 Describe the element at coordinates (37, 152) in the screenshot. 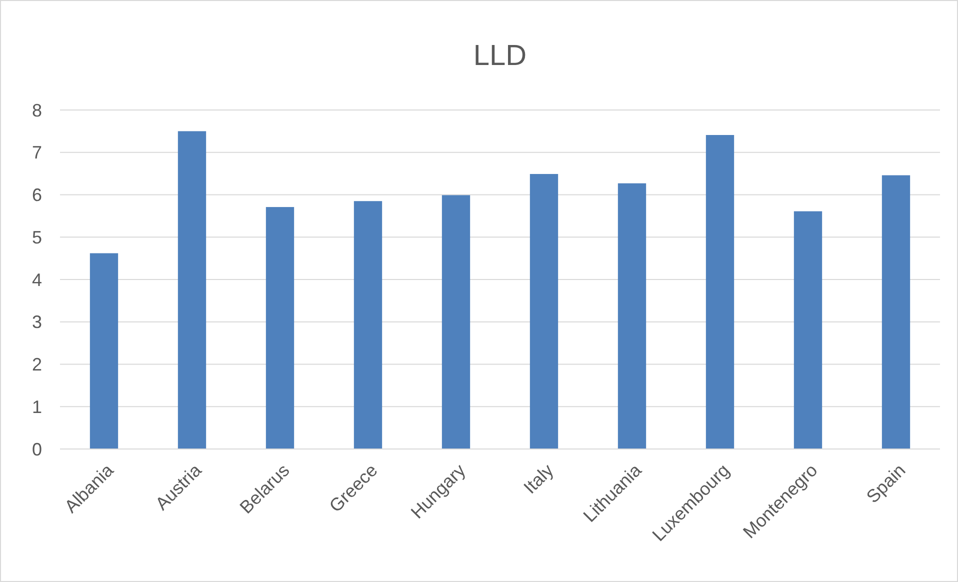

I see `y-tick-label: 7` at that location.